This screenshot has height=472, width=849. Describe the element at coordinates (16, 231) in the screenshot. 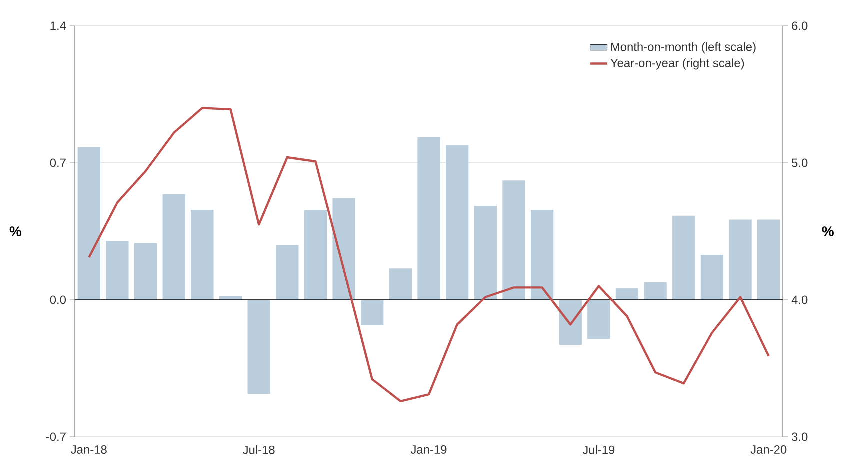

I see `y-axis-title: %` at that location.